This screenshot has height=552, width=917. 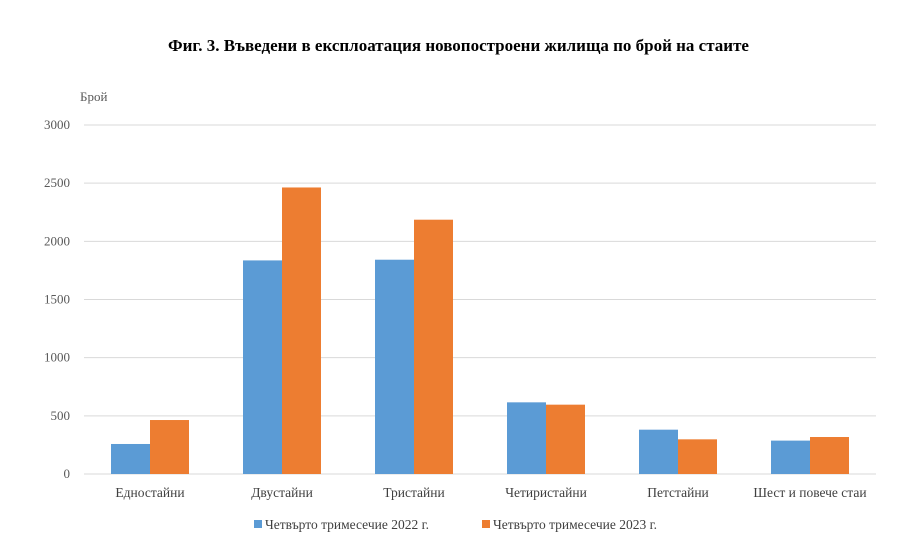 I want to click on y-tick-label: 2500, so click(x=57, y=182).